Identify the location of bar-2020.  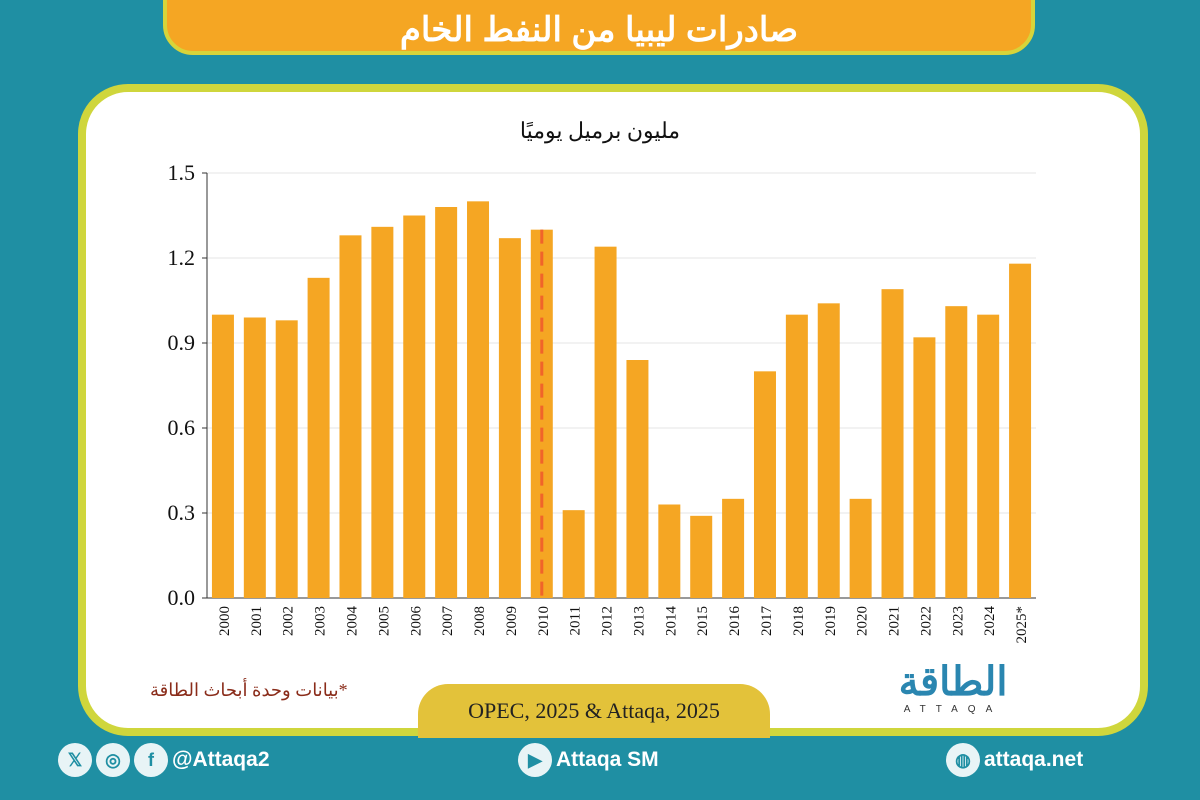
(860, 548).